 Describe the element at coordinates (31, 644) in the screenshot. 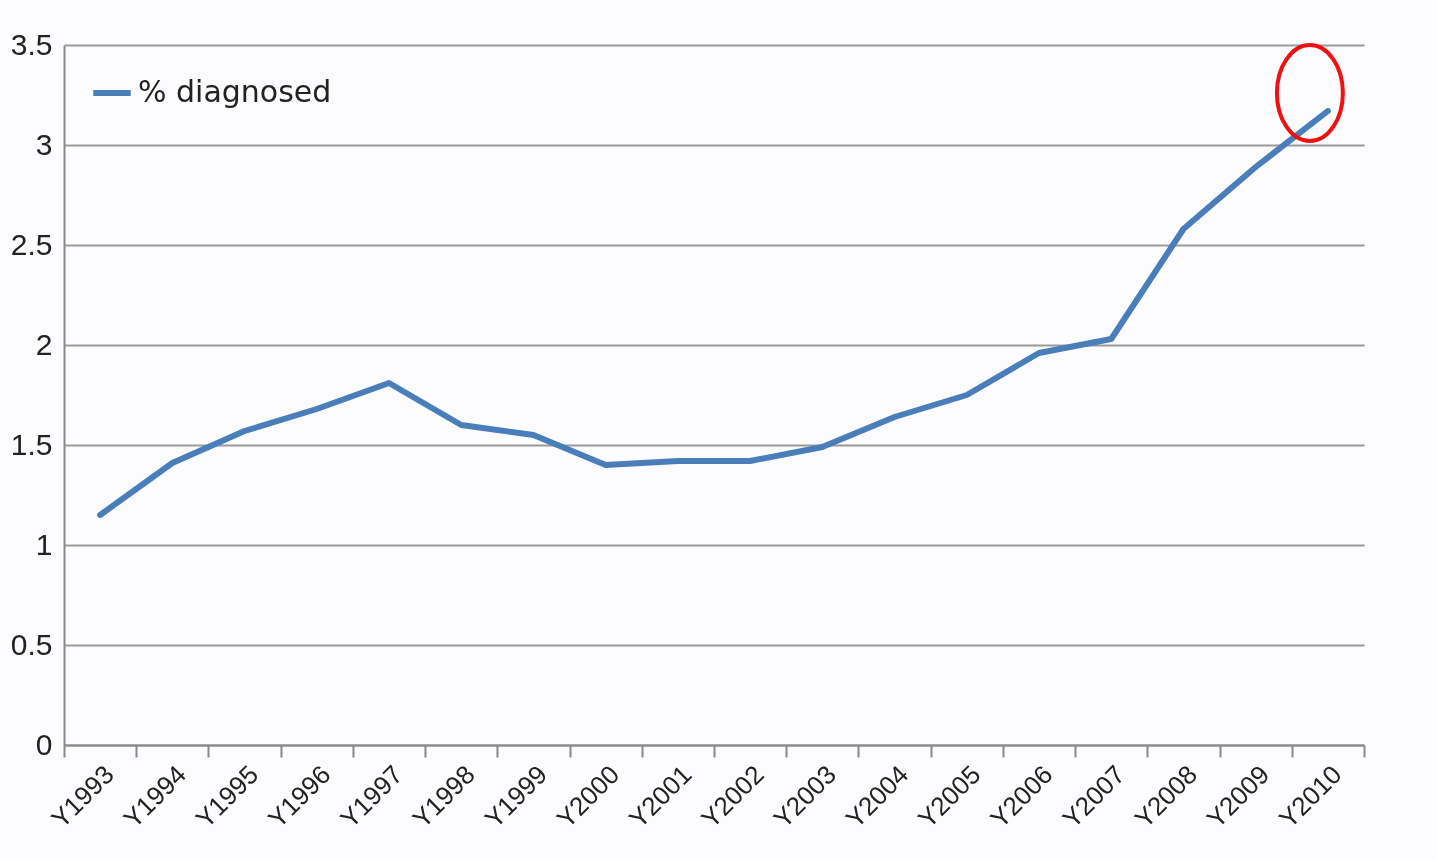

I see `y-tick-label: 0.5` at that location.